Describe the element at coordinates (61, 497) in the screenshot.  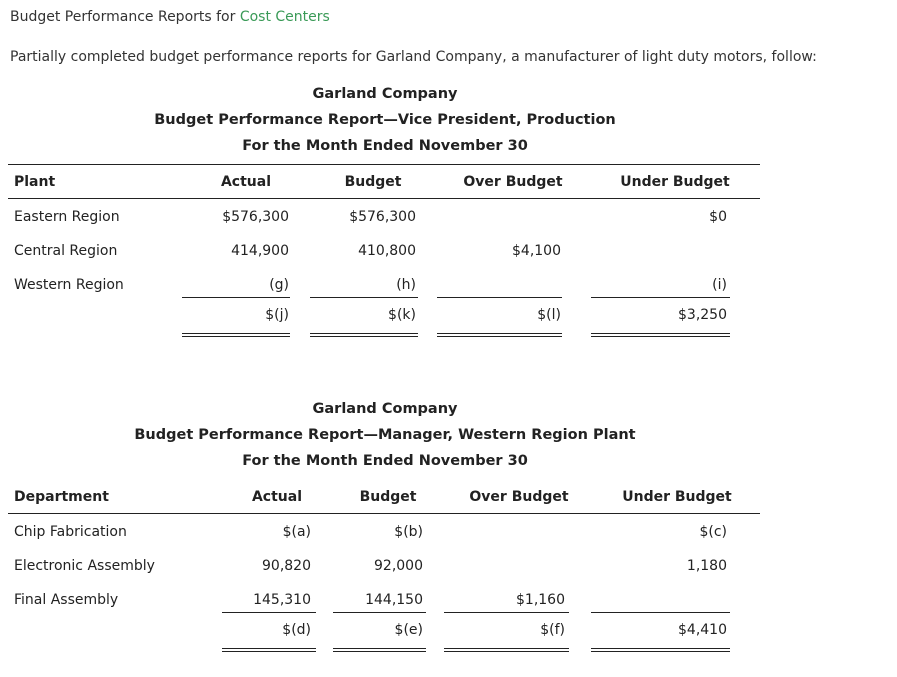
I see `header-label: Department` at that location.